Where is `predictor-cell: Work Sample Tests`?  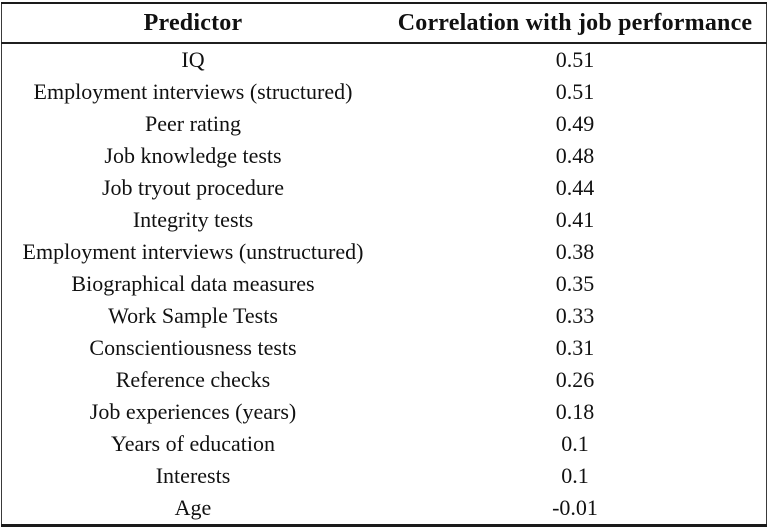
predictor-cell: Work Sample Tests is located at coordinates (193, 315).